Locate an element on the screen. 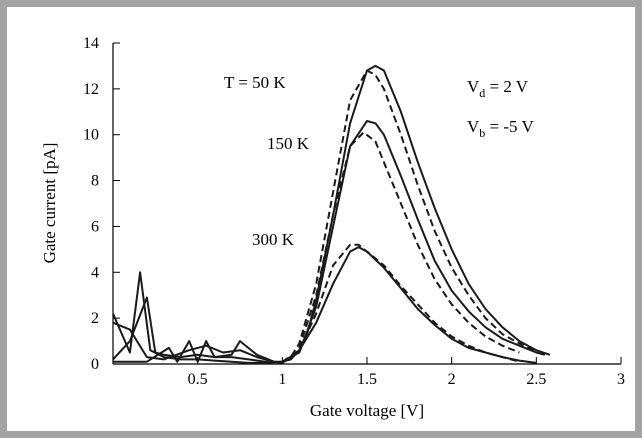  x-tick-label-3: 2 is located at coordinates (452, 379).